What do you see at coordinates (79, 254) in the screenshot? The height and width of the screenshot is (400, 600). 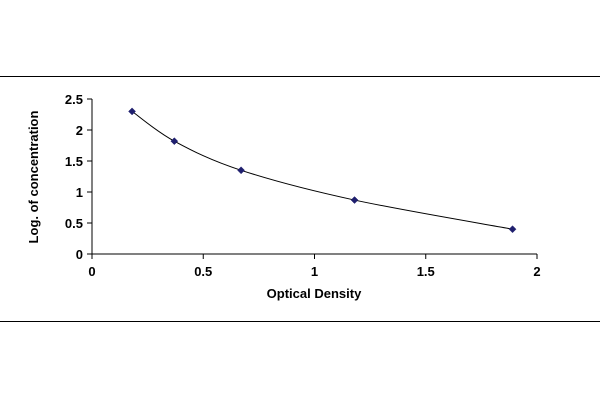 I see `y-tick-label: 0` at bounding box center [79, 254].